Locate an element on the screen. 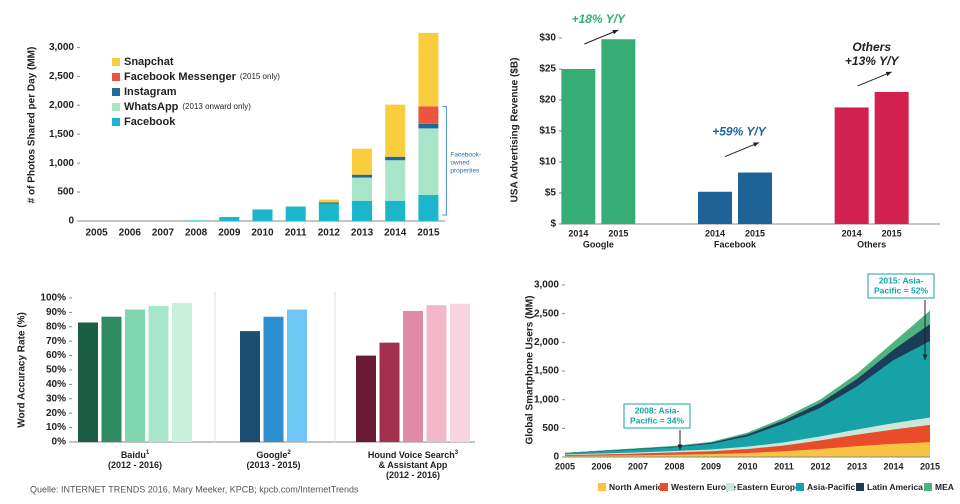 This screenshot has height=504, width=960. legend-name: Snapchat is located at coordinates (149, 62).